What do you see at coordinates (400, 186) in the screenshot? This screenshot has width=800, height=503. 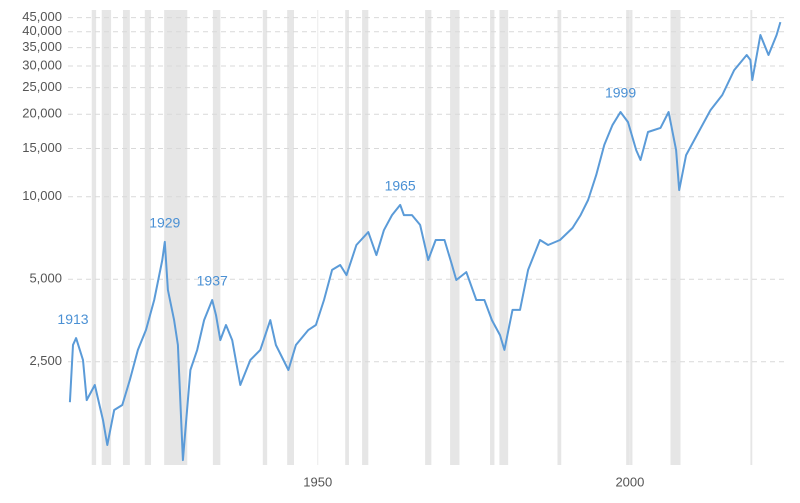 I see `annotation: 1965` at bounding box center [400, 186].